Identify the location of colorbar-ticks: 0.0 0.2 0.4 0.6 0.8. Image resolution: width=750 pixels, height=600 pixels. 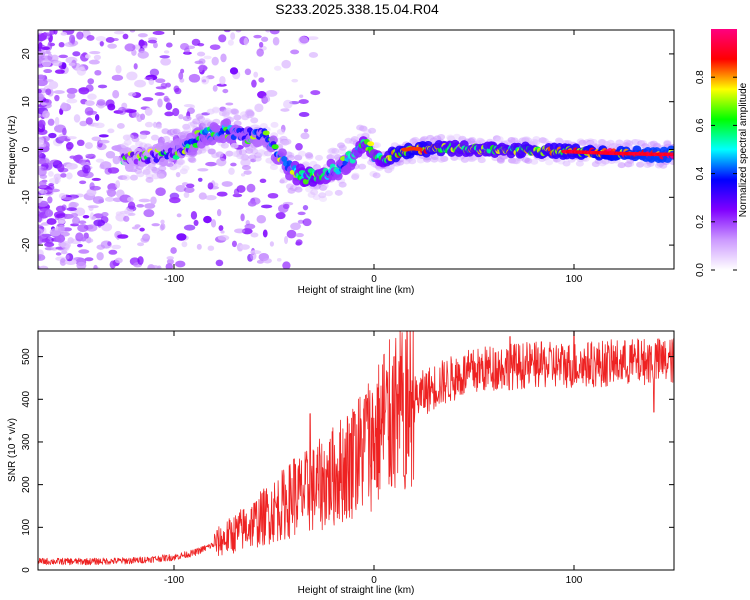
(716, 173).